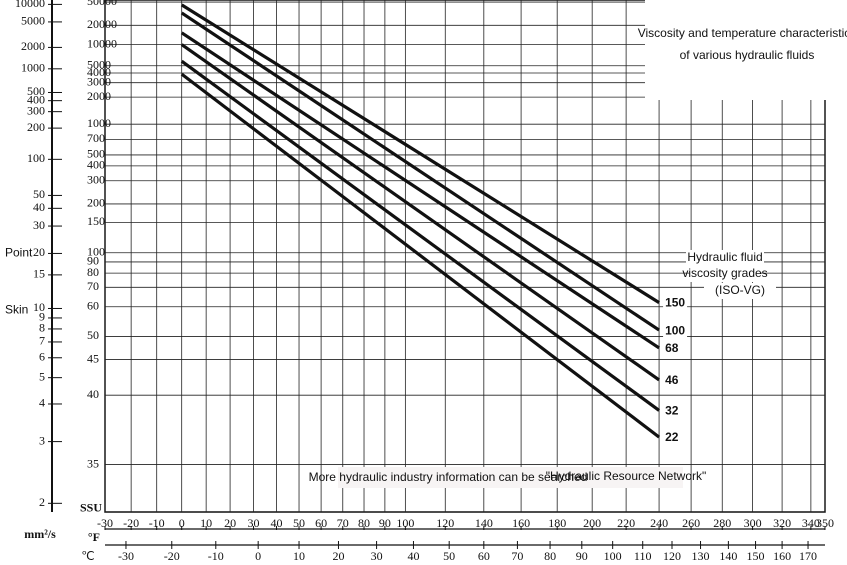  What do you see at coordinates (747, 55) in the screenshot?
I see `chart-subtitle: of various hydraulic fluids` at bounding box center [747, 55].